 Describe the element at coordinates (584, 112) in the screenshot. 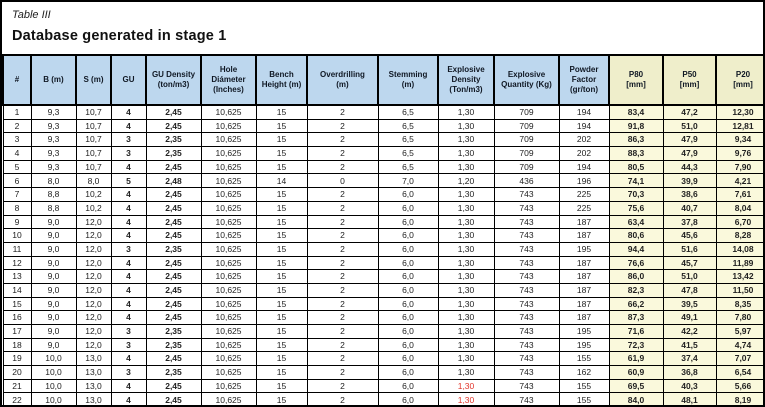

I see `cell-powder_factor: 194` at that location.